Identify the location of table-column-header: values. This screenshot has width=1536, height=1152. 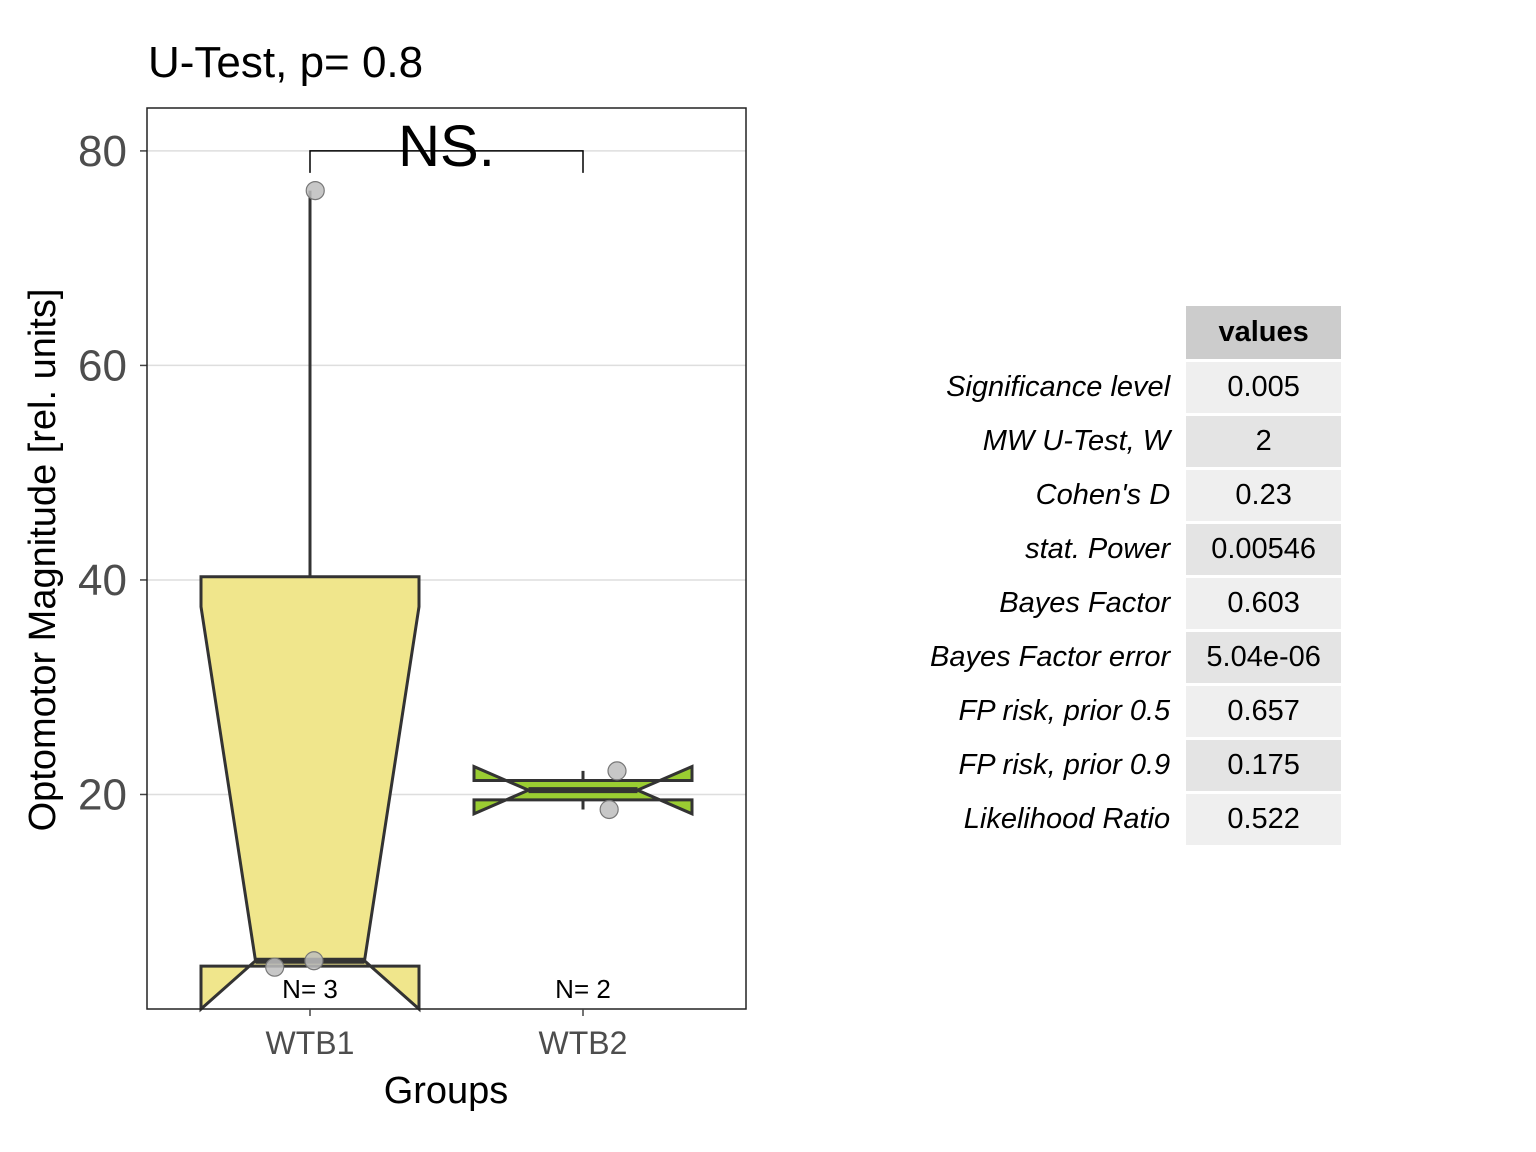
(1264, 334).